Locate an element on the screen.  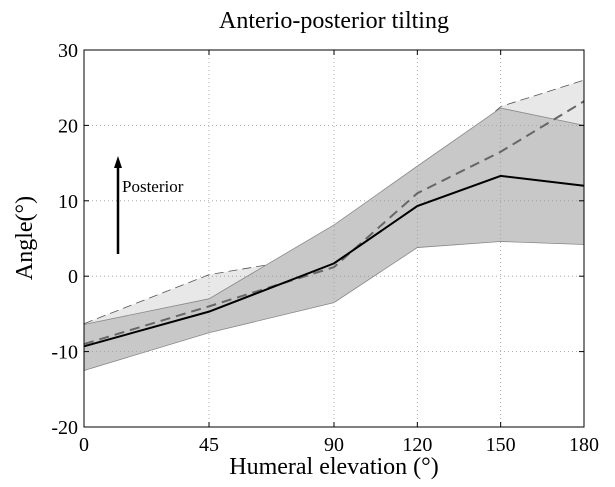
x-tick-label: 0 is located at coordinates (84, 445).